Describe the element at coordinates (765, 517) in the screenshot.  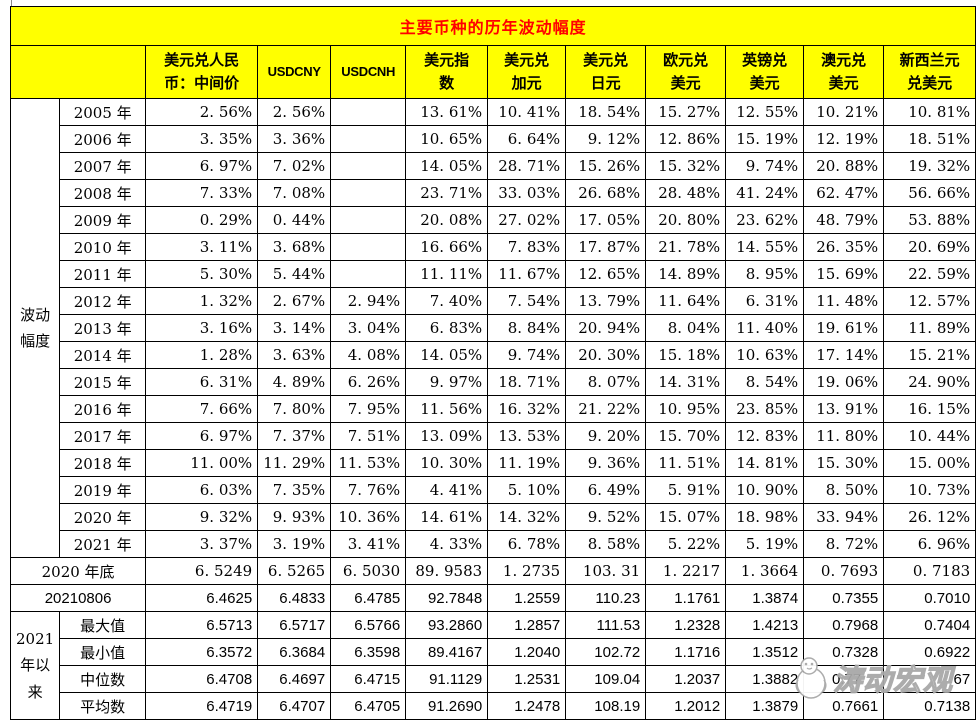
I see `value-cell: 18. 98%` at that location.